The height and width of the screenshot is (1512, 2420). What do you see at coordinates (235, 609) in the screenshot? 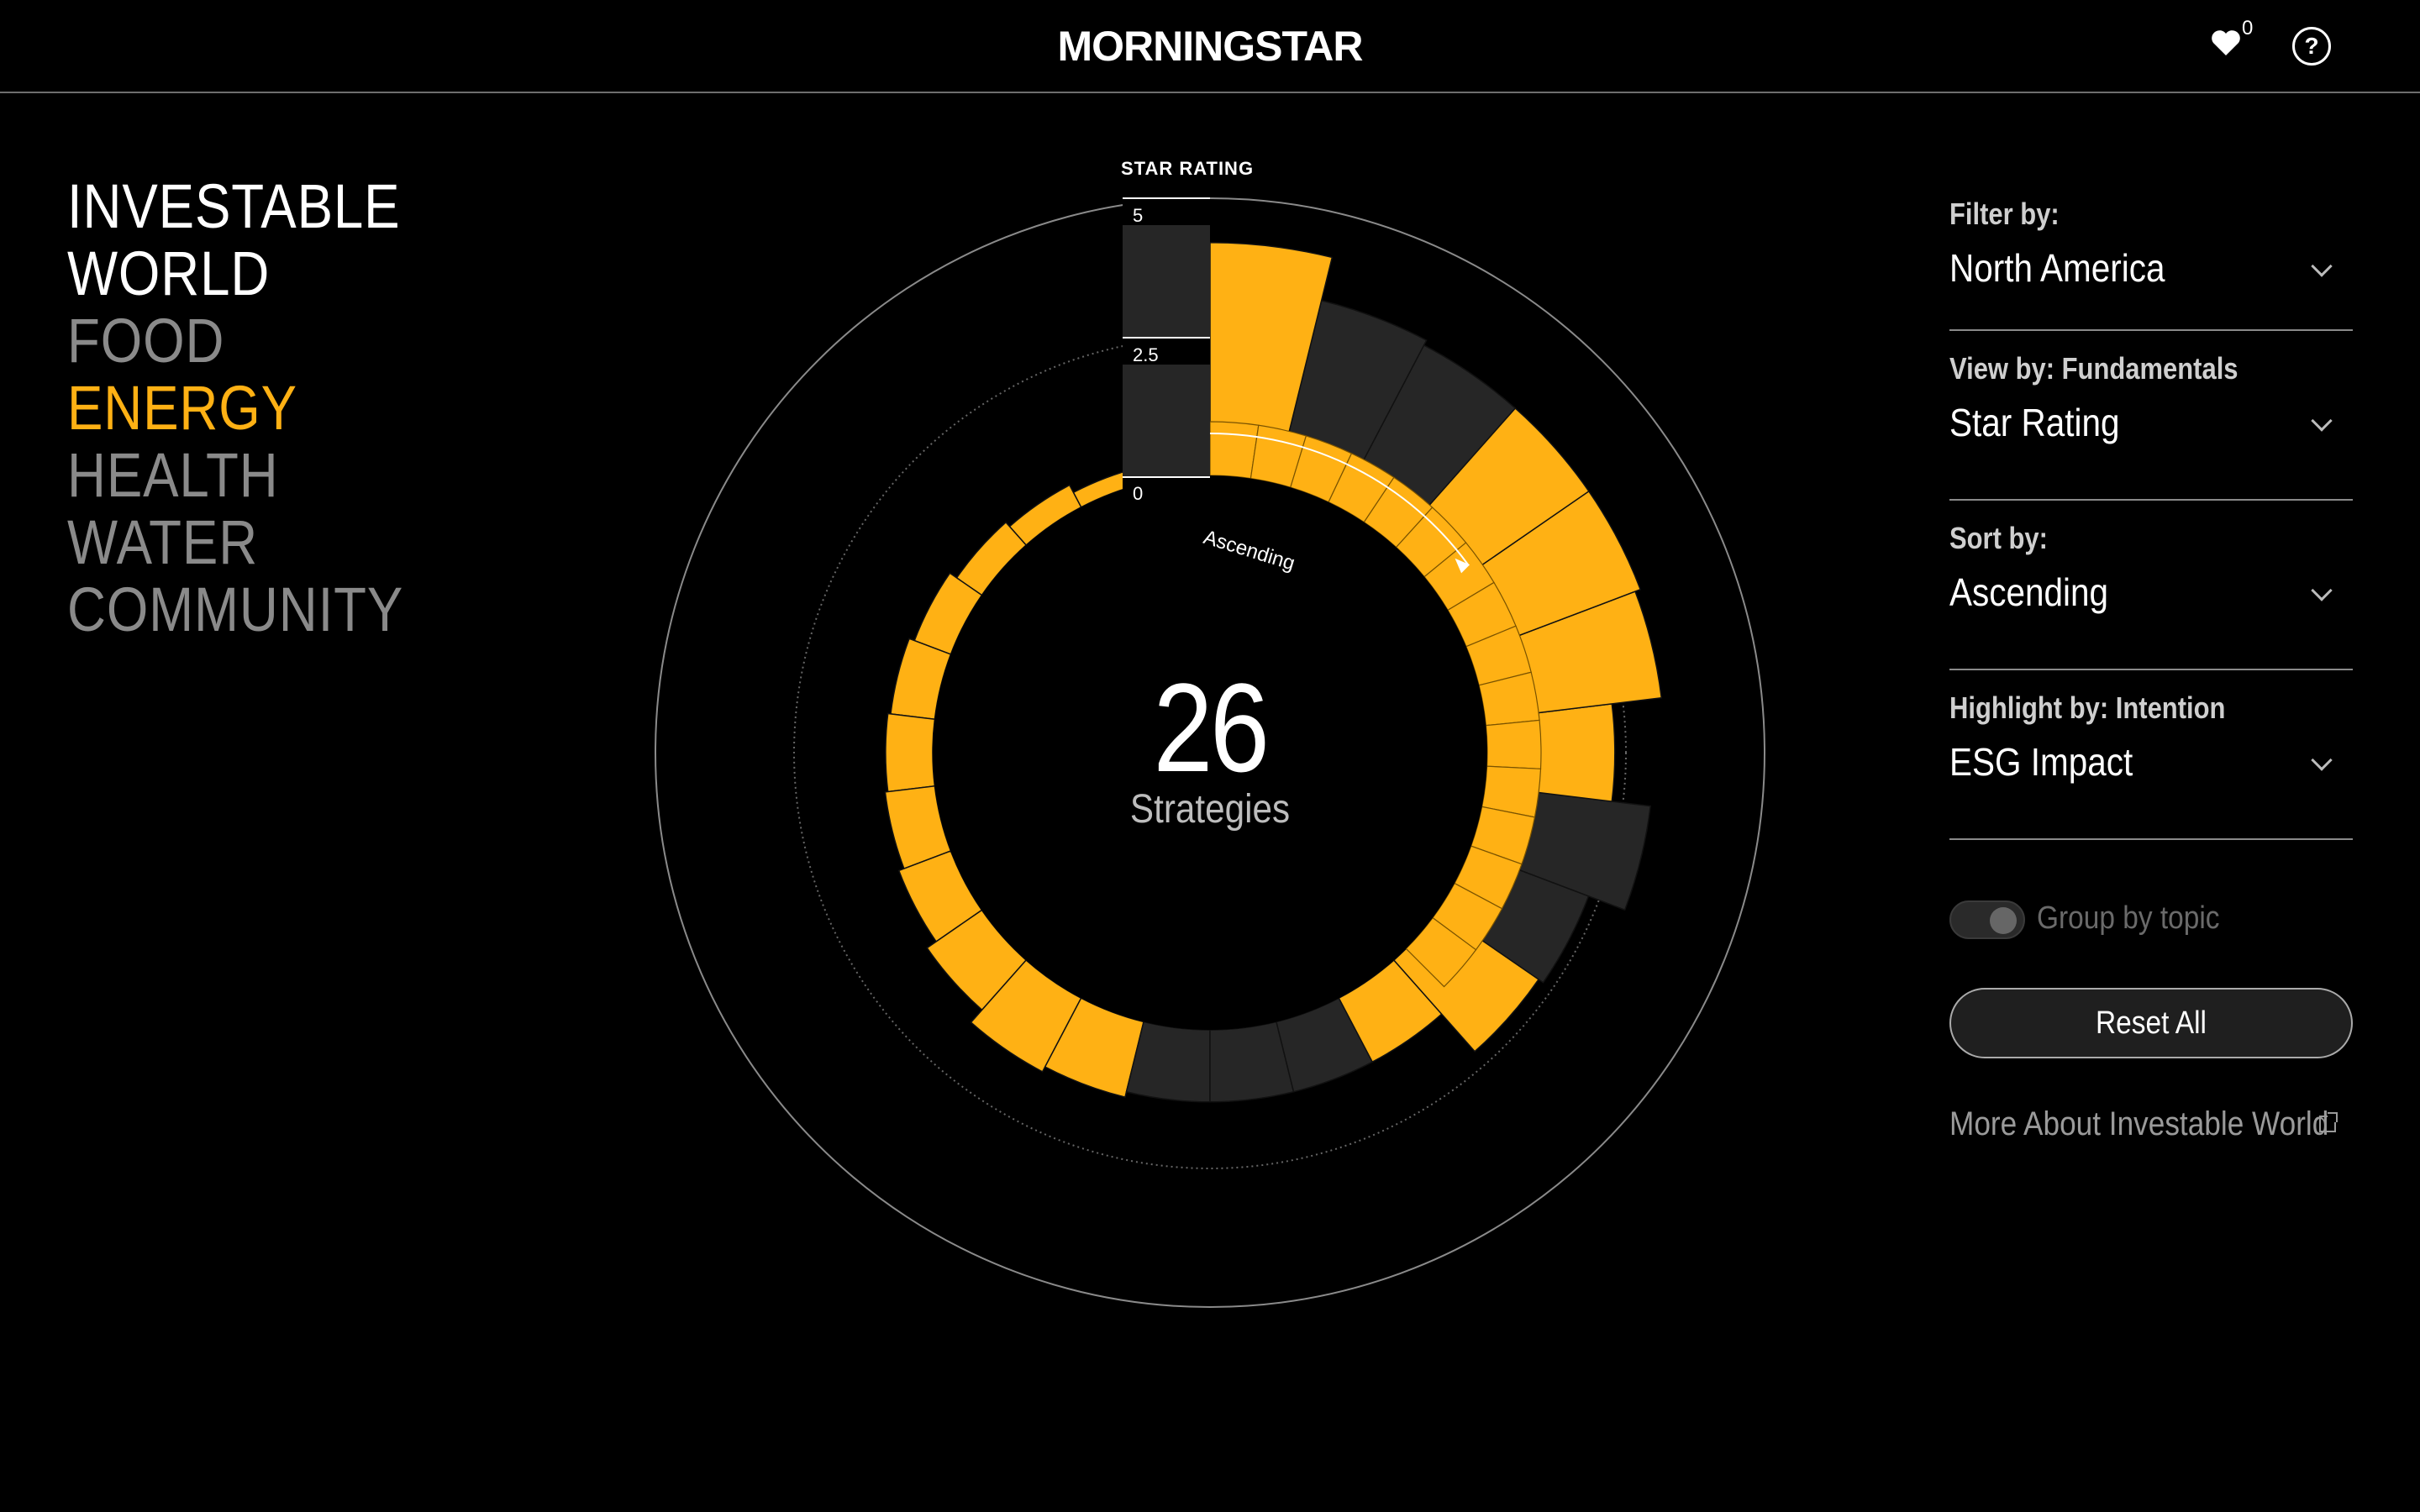
I see `topic-community: COMMUNITY` at bounding box center [235, 609].